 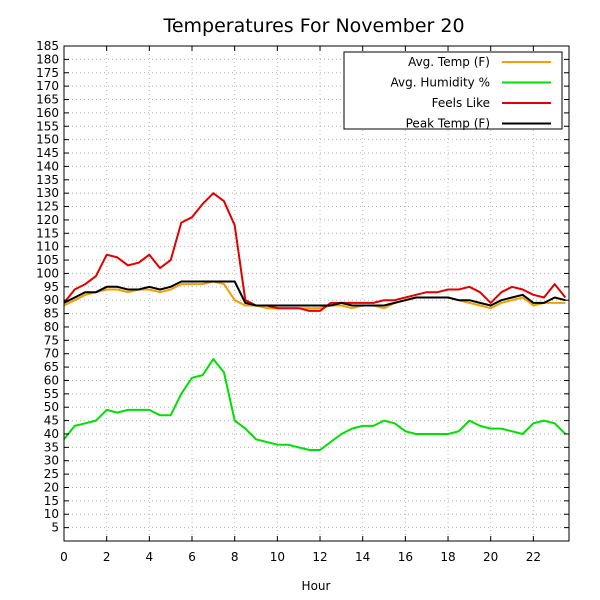 I want to click on series-line-peak-temp-f, so click(x=314, y=293).